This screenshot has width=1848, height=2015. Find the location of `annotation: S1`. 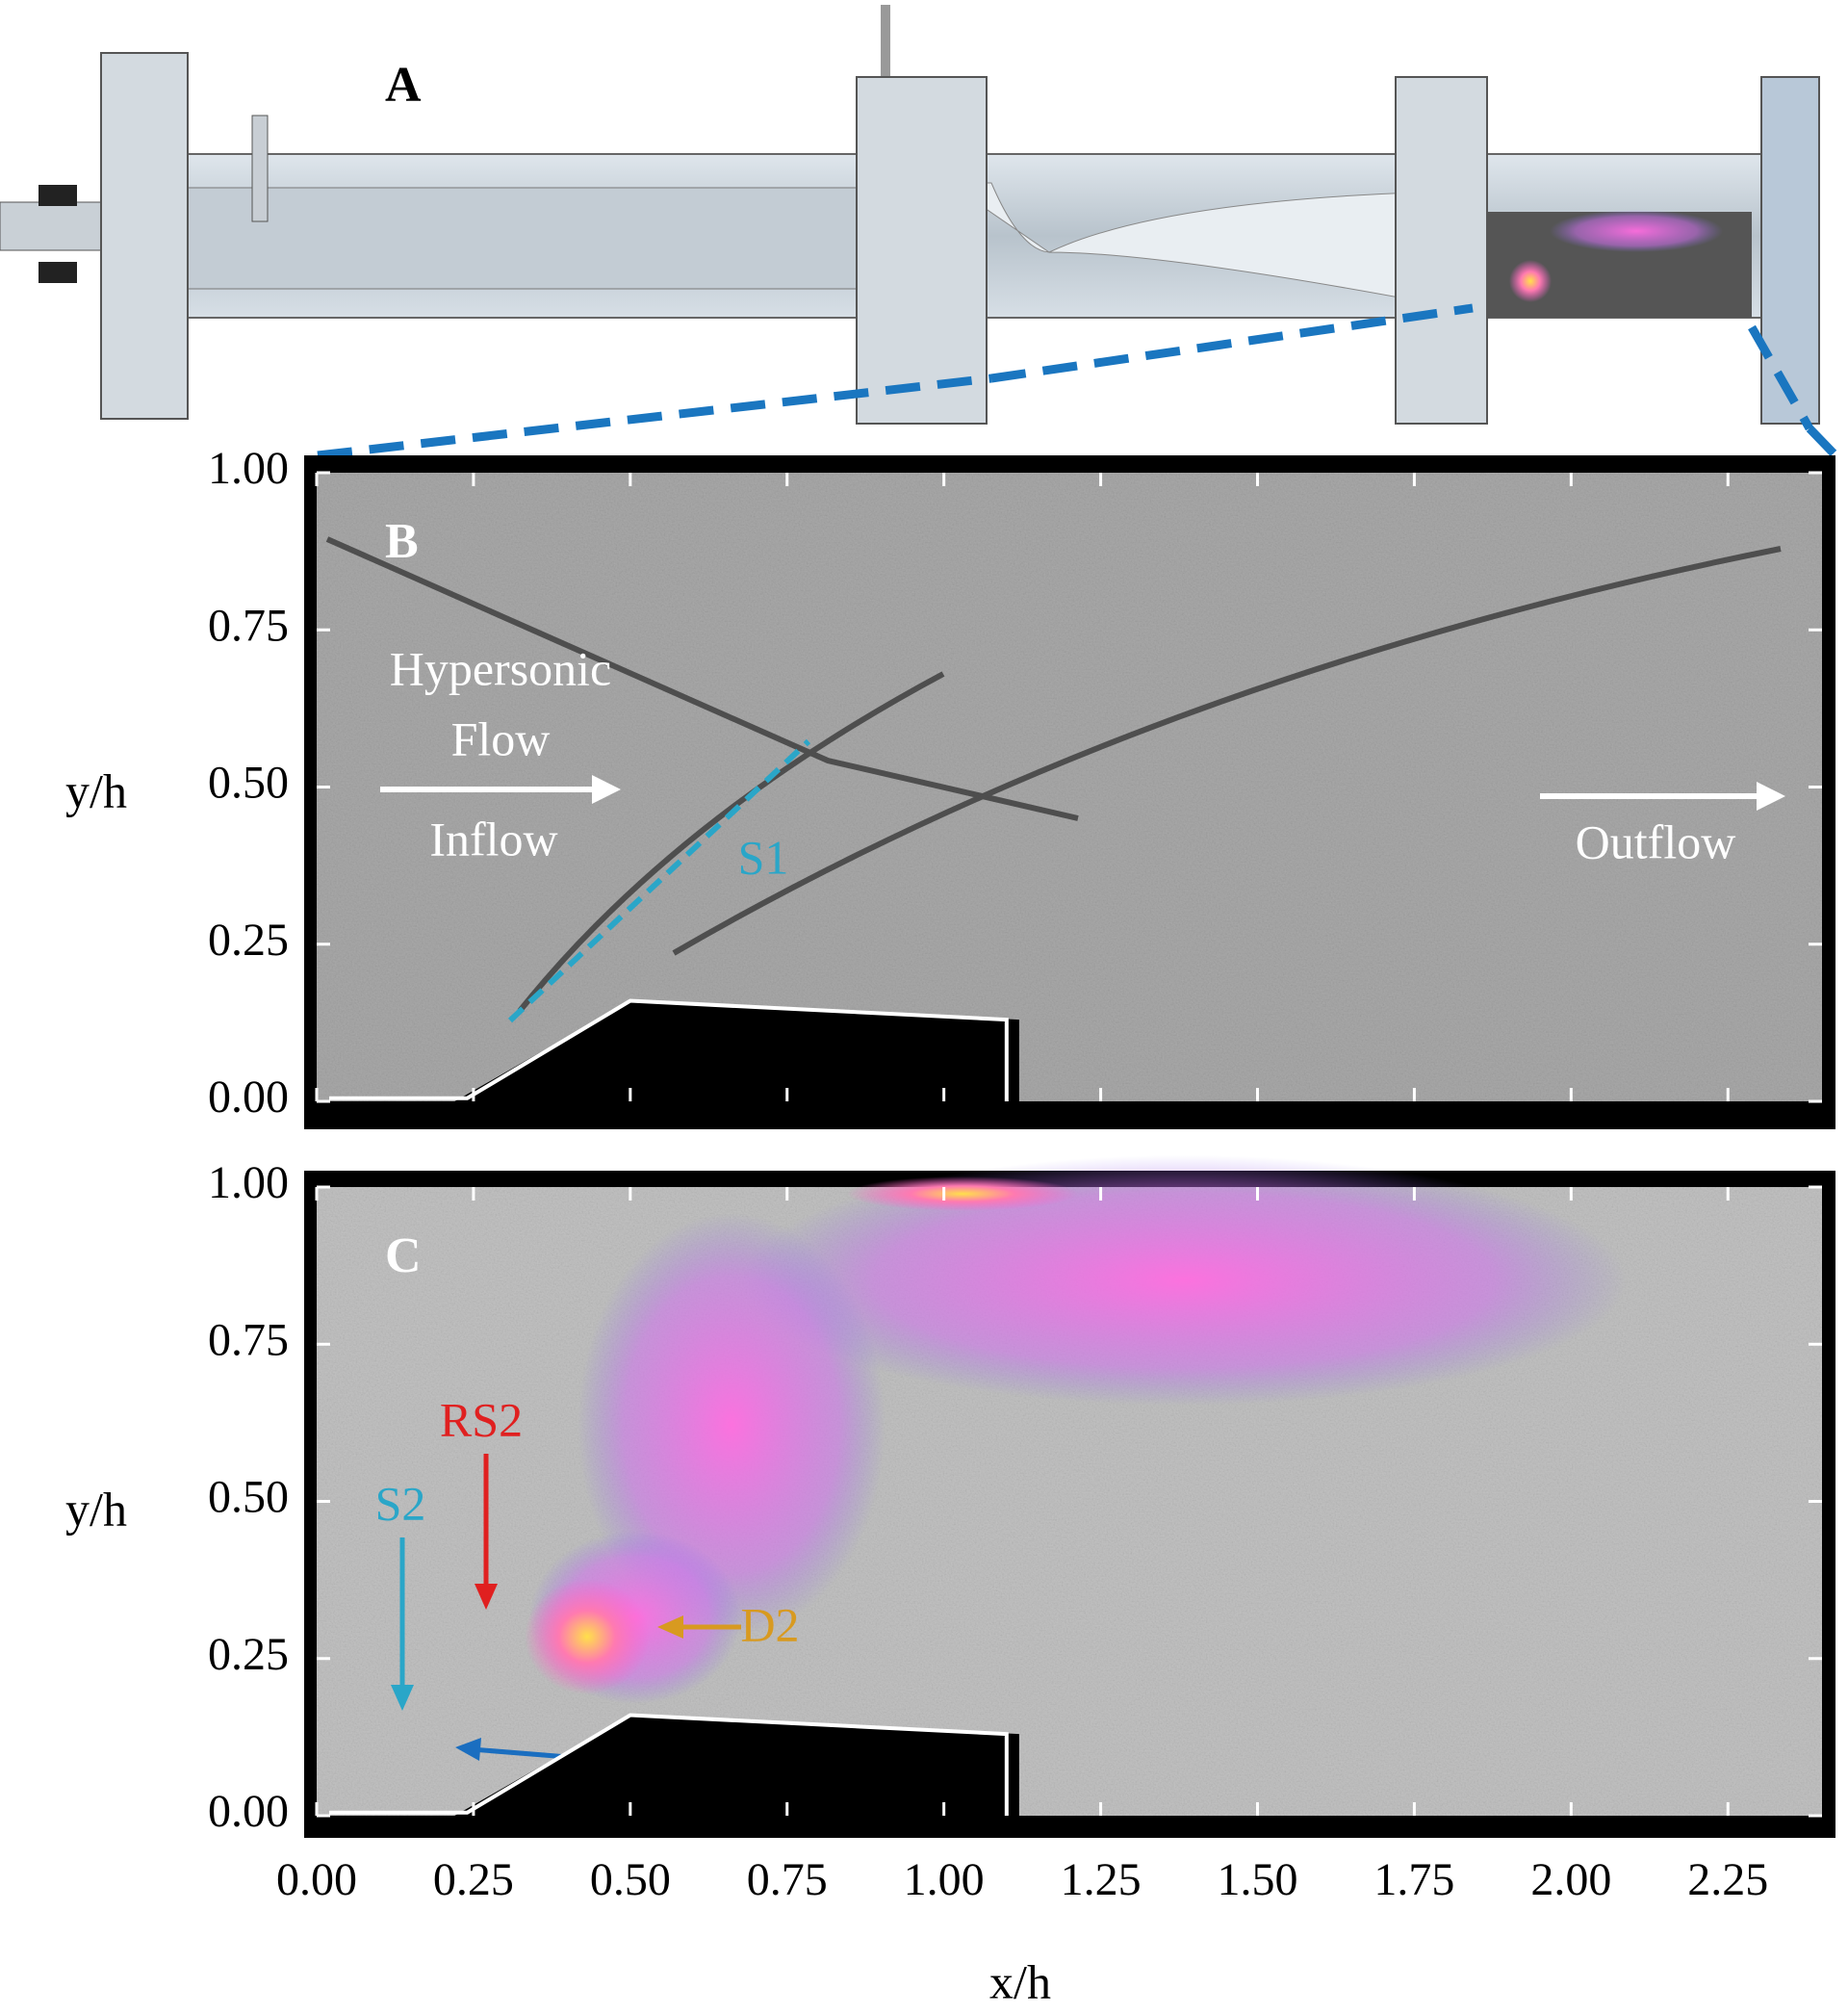

annotation: S1 is located at coordinates (763, 857).